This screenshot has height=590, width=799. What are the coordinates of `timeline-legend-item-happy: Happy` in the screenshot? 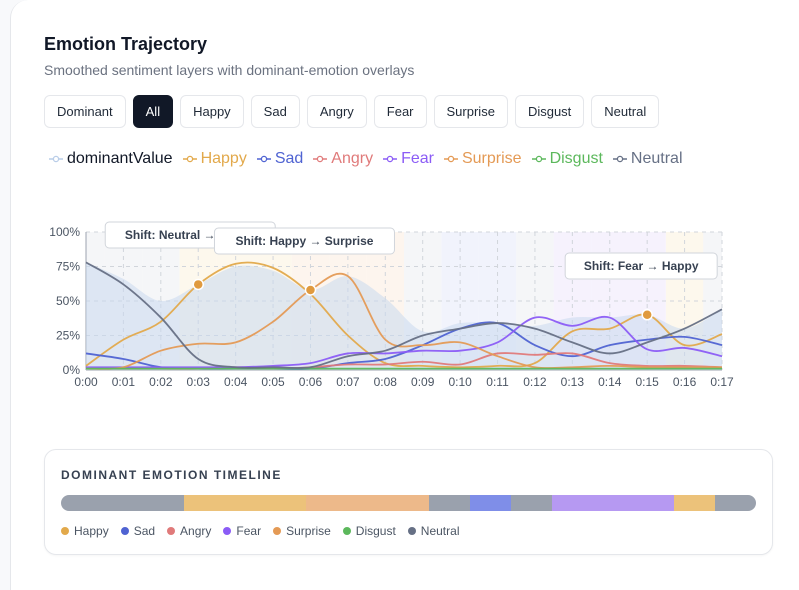 It's located at (85, 531).